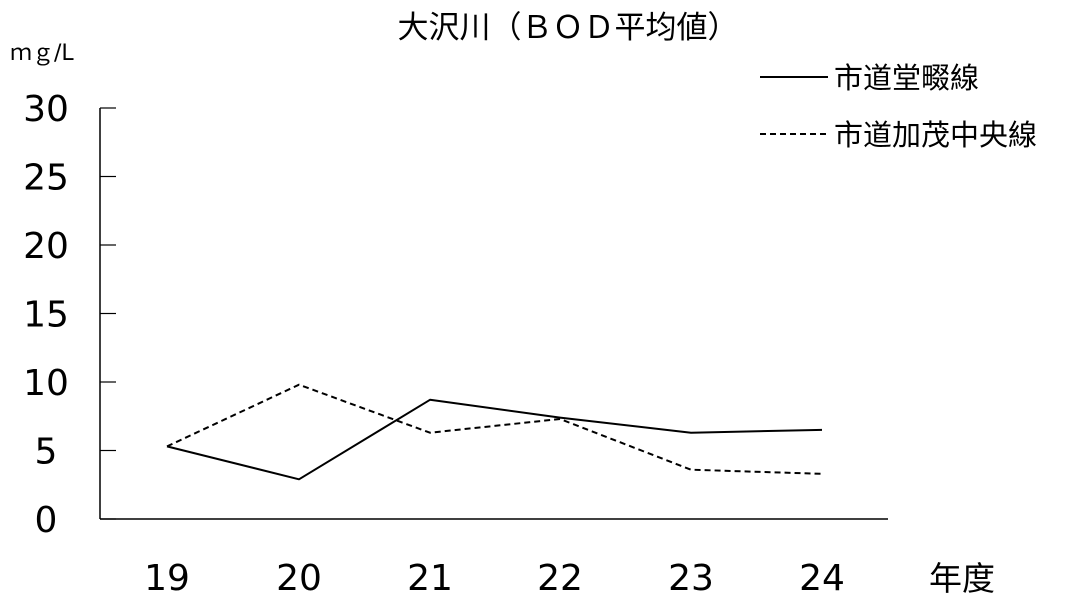  Describe the element at coordinates (962, 578) in the screenshot. I see `x-axis-label: 年度` at that location.